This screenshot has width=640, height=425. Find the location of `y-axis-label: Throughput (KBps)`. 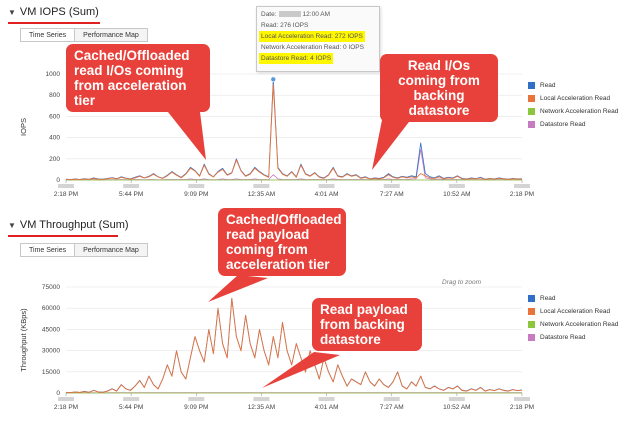

y-axis-label: Throughput (KBps) is located at coordinates (23, 340).